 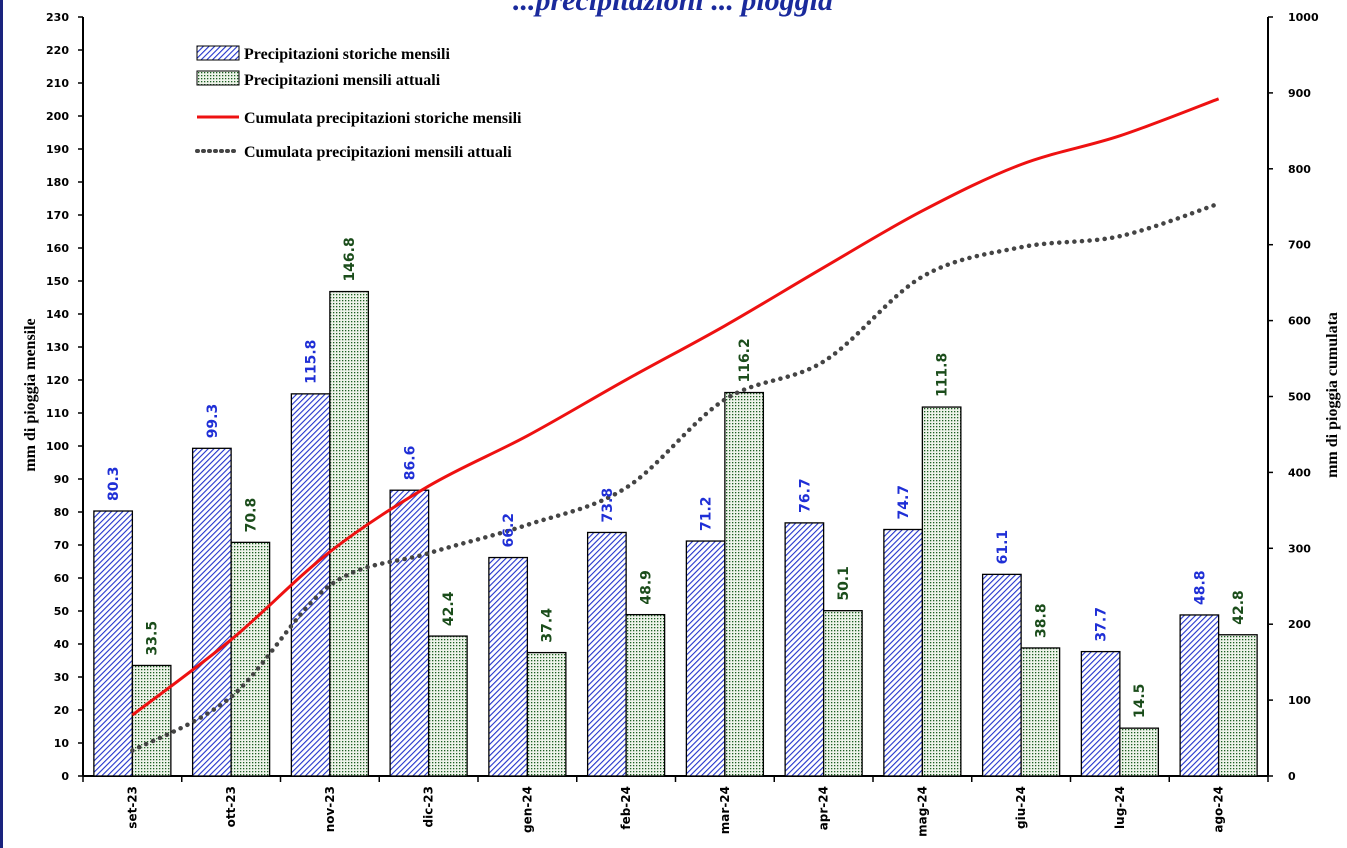 I want to click on label-historical: 115.8, so click(x=312, y=362).